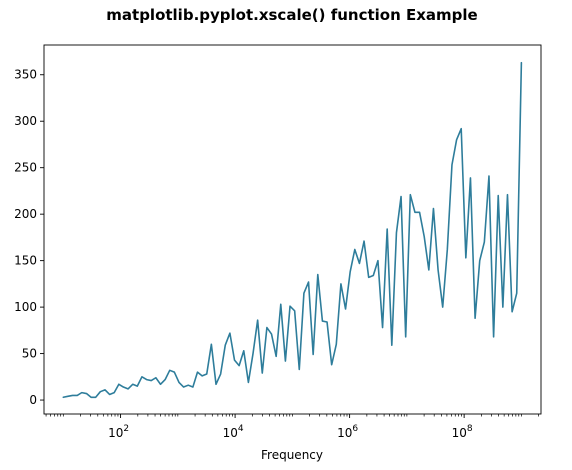 This screenshot has height=470, width=572. Describe the element at coordinates (292, 455) in the screenshot. I see `x-axis-label: Frequency` at that location.